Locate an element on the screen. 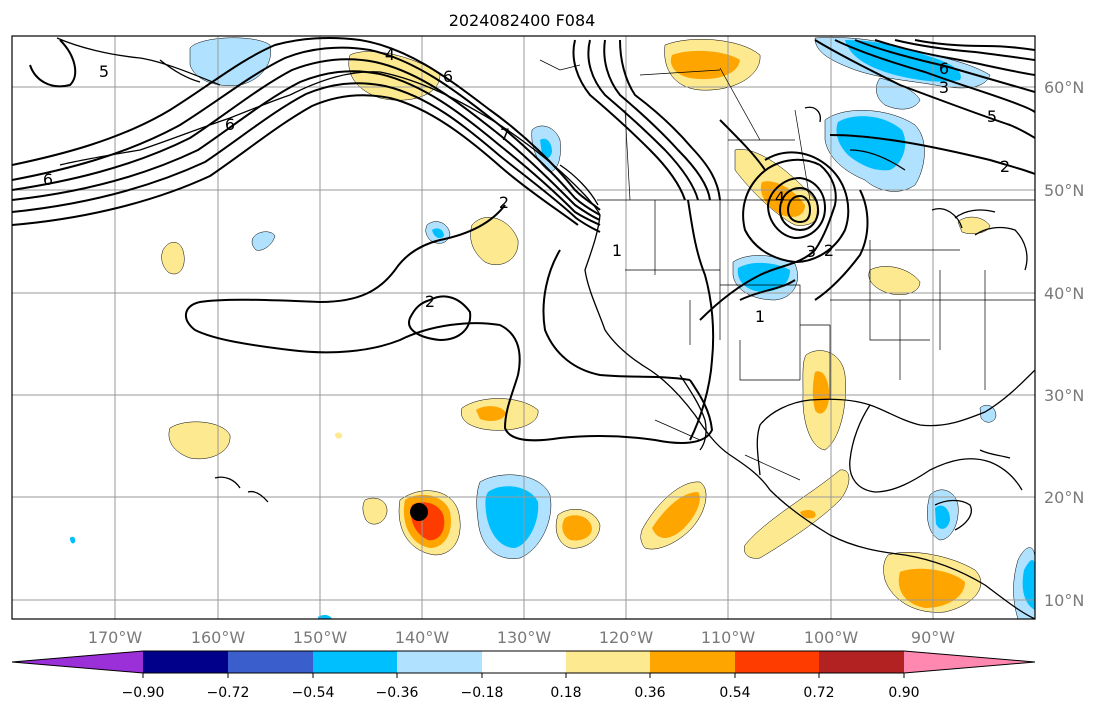 The height and width of the screenshot is (712, 1105). contour-label: 7 is located at coordinates (505, 134).